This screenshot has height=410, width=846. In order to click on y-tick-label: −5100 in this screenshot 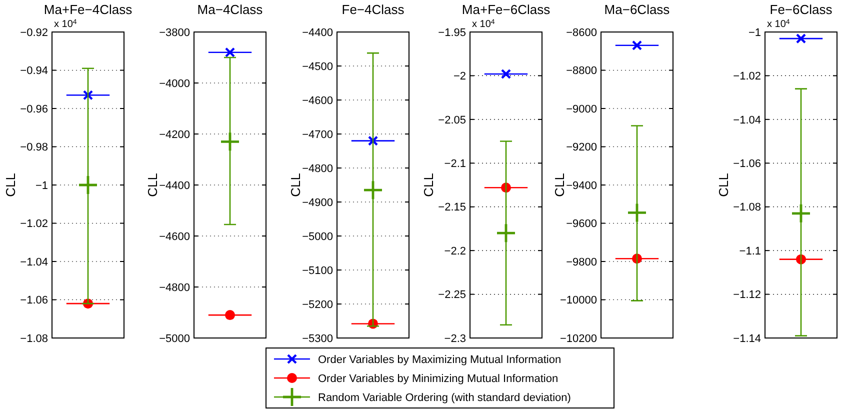, I will do `click(317, 270)`.